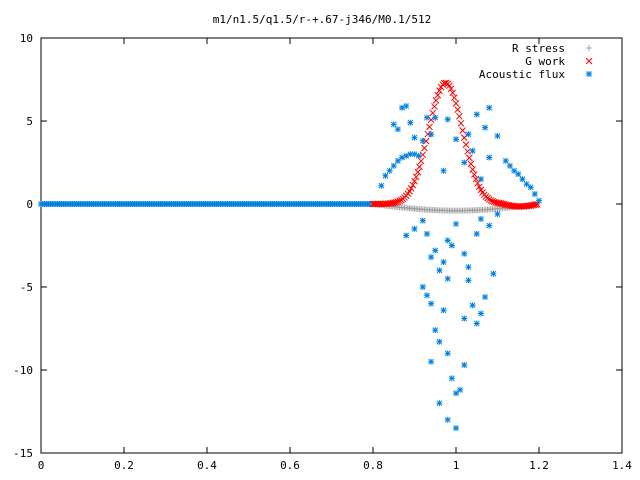  Describe the element at coordinates (589, 74) in the screenshot. I see `legend-marker-acoustic-flux` at that location.